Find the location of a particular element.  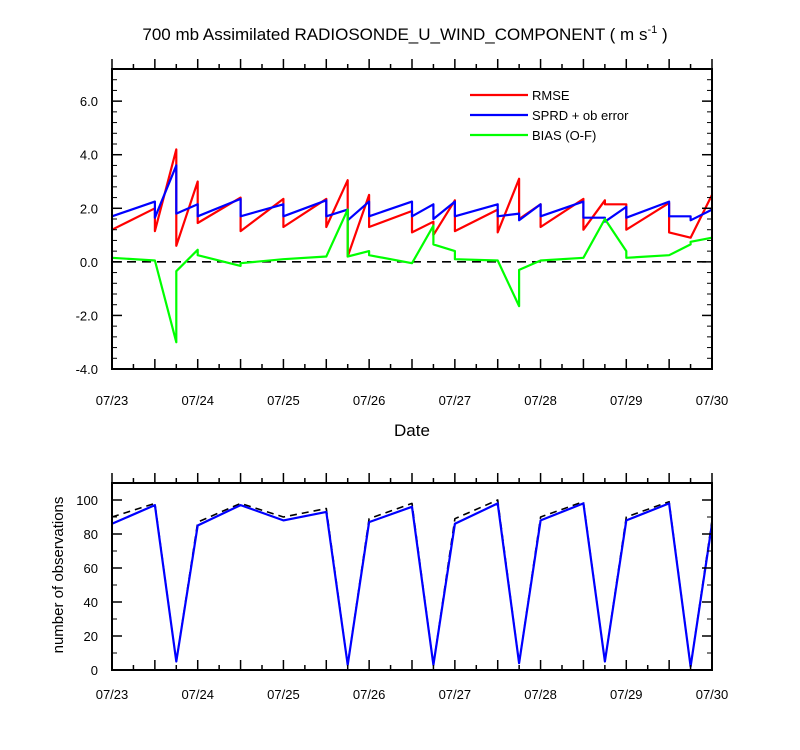

chart-title-superscript: -1 is located at coordinates (652, 30).